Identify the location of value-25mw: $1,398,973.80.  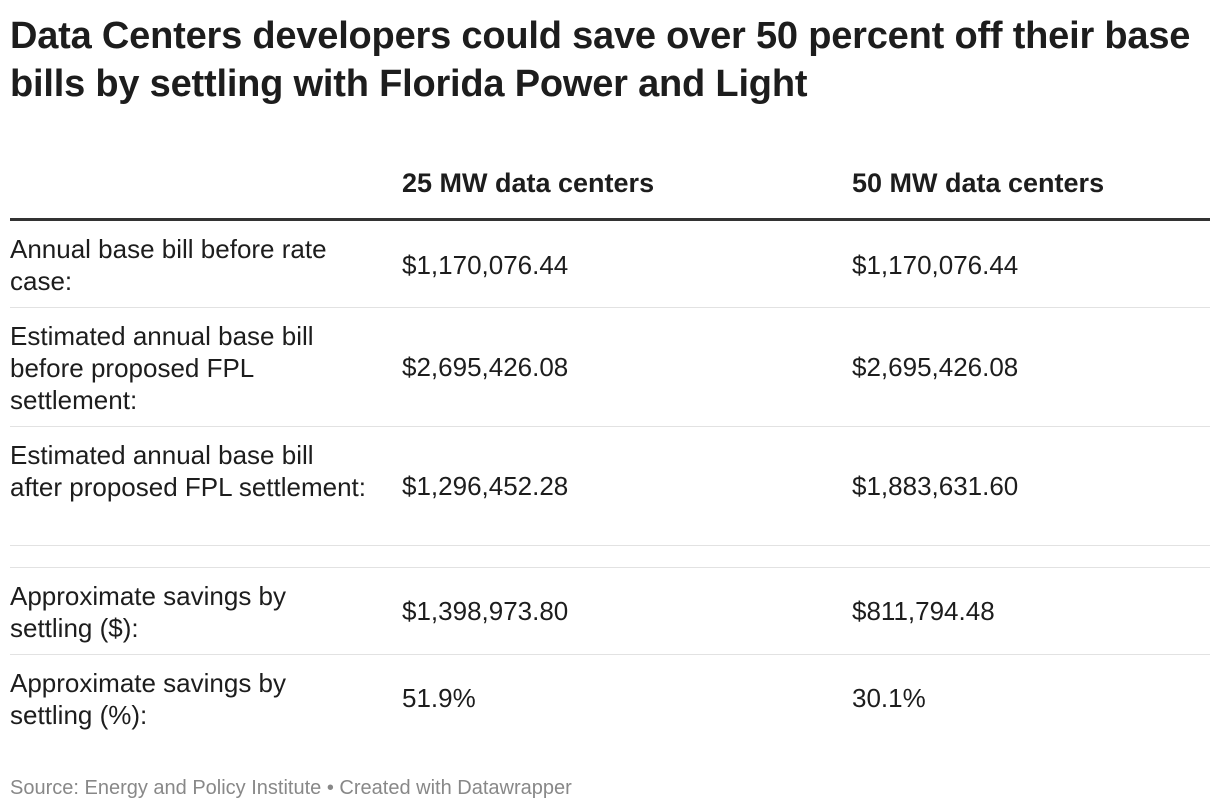
(485, 611).